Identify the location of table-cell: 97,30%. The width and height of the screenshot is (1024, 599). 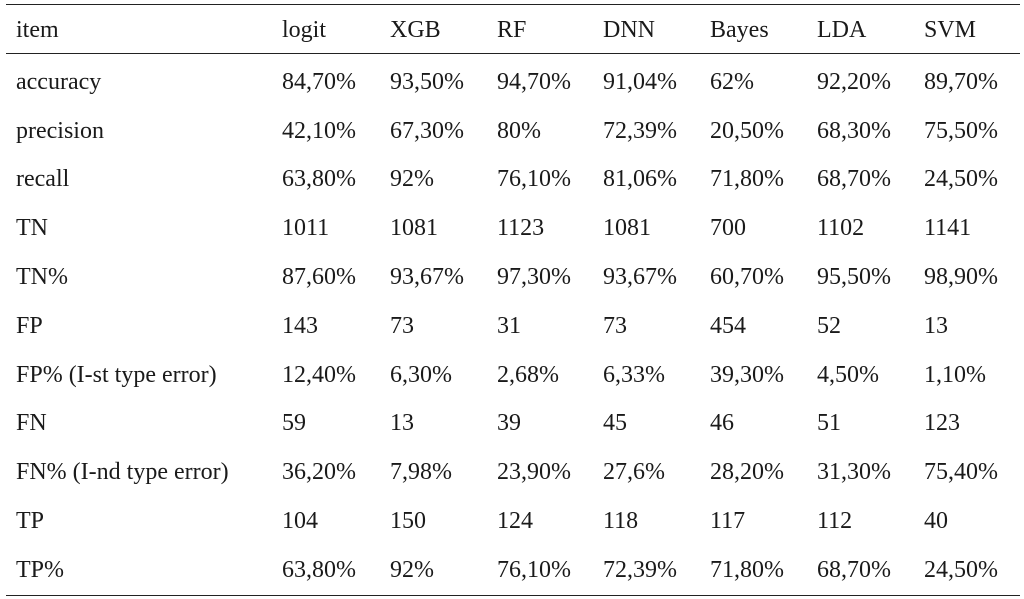
(534, 277).